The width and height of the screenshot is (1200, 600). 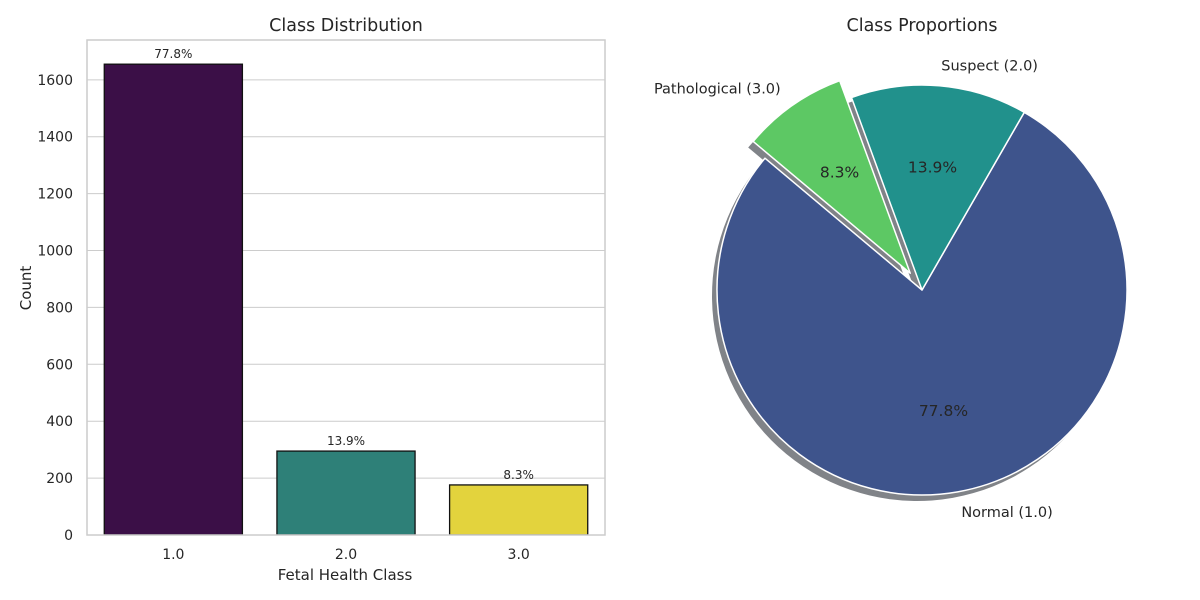 I want to click on x-tick-label: 2.0, so click(x=346, y=555).